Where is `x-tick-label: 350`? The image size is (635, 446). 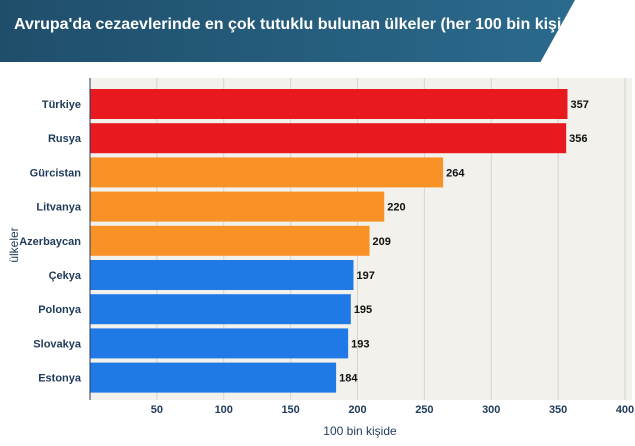
x-tick-label: 350 is located at coordinates (558, 410).